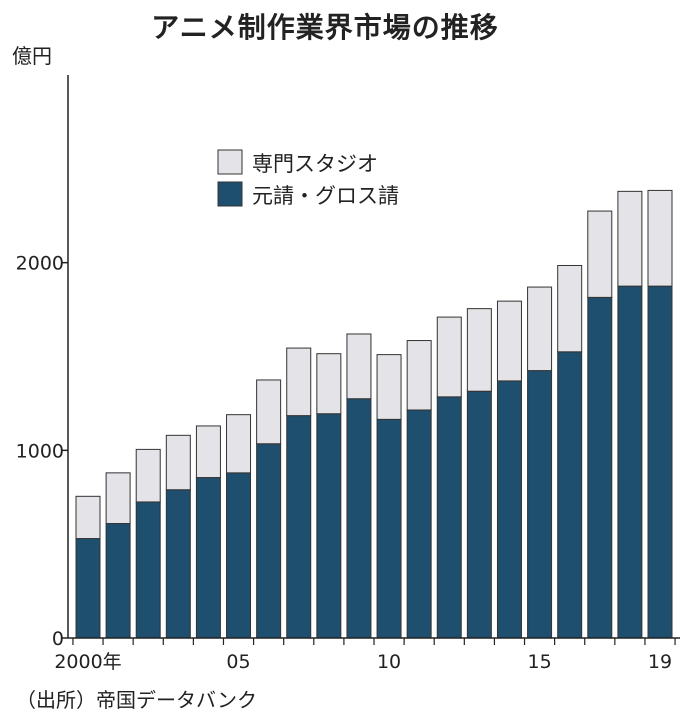 The width and height of the screenshot is (696, 713). What do you see at coordinates (479, 514) in the screenshot?
I see `bar-contract-2013` at bounding box center [479, 514].